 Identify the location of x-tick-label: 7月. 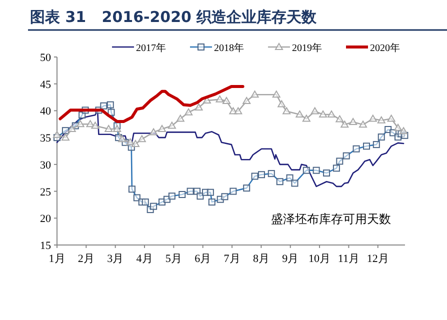
(232, 259).